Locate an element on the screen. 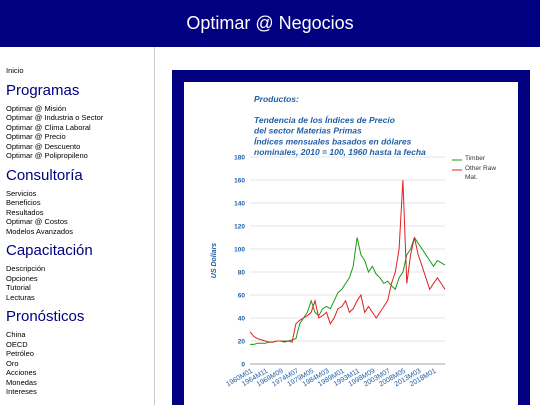 The height and width of the screenshot is (405, 540). nav-link: Beneficios is located at coordinates (23, 202).